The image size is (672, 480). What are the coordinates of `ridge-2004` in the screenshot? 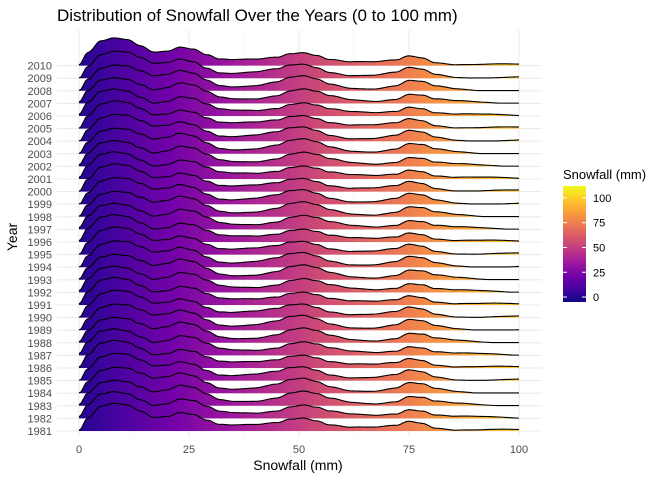 It's located at (299, 127).